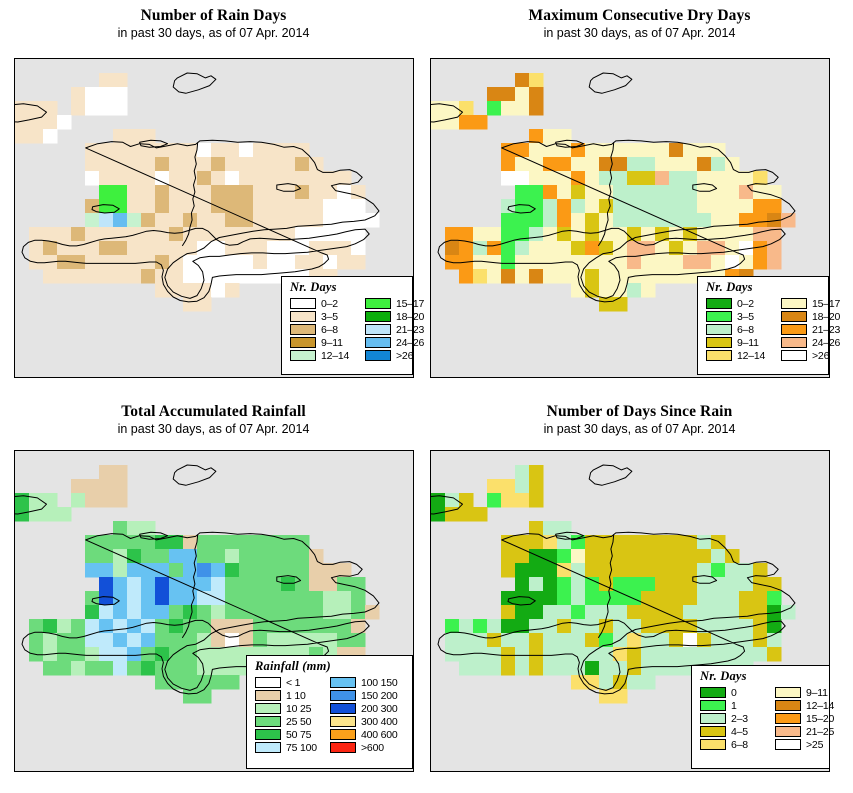 This screenshot has width=853, height=793. I want to click on legend-row: 1, so click(733, 705).